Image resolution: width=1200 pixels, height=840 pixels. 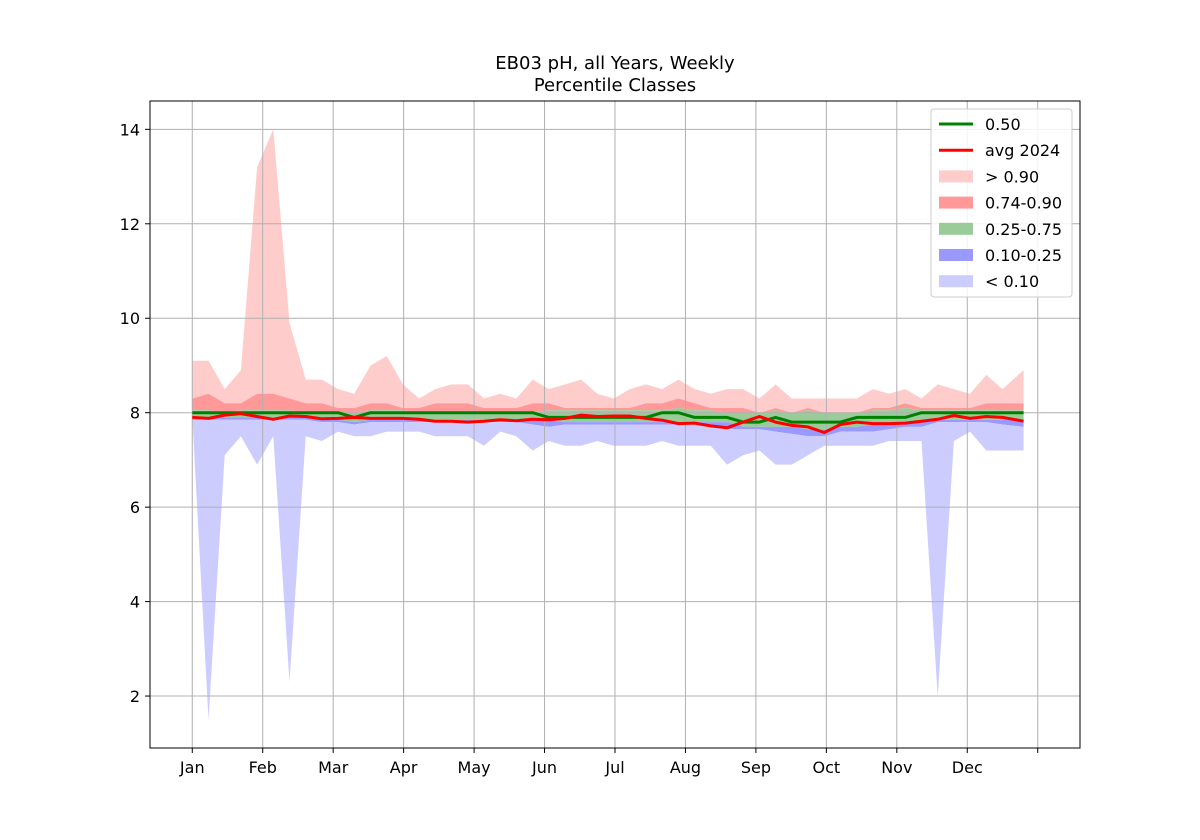 I want to click on x-tick-label-0: Jan, so click(x=192, y=767).